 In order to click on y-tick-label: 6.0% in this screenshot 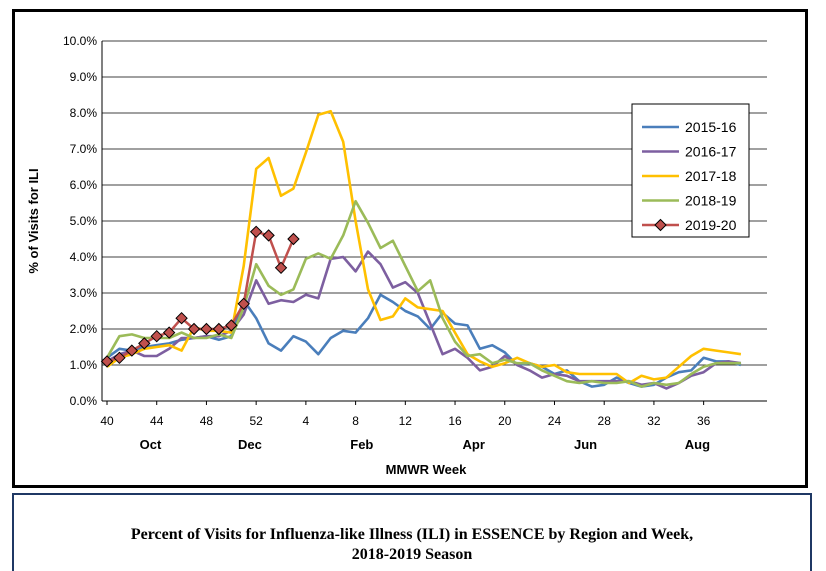, I will do `click(84, 185)`.